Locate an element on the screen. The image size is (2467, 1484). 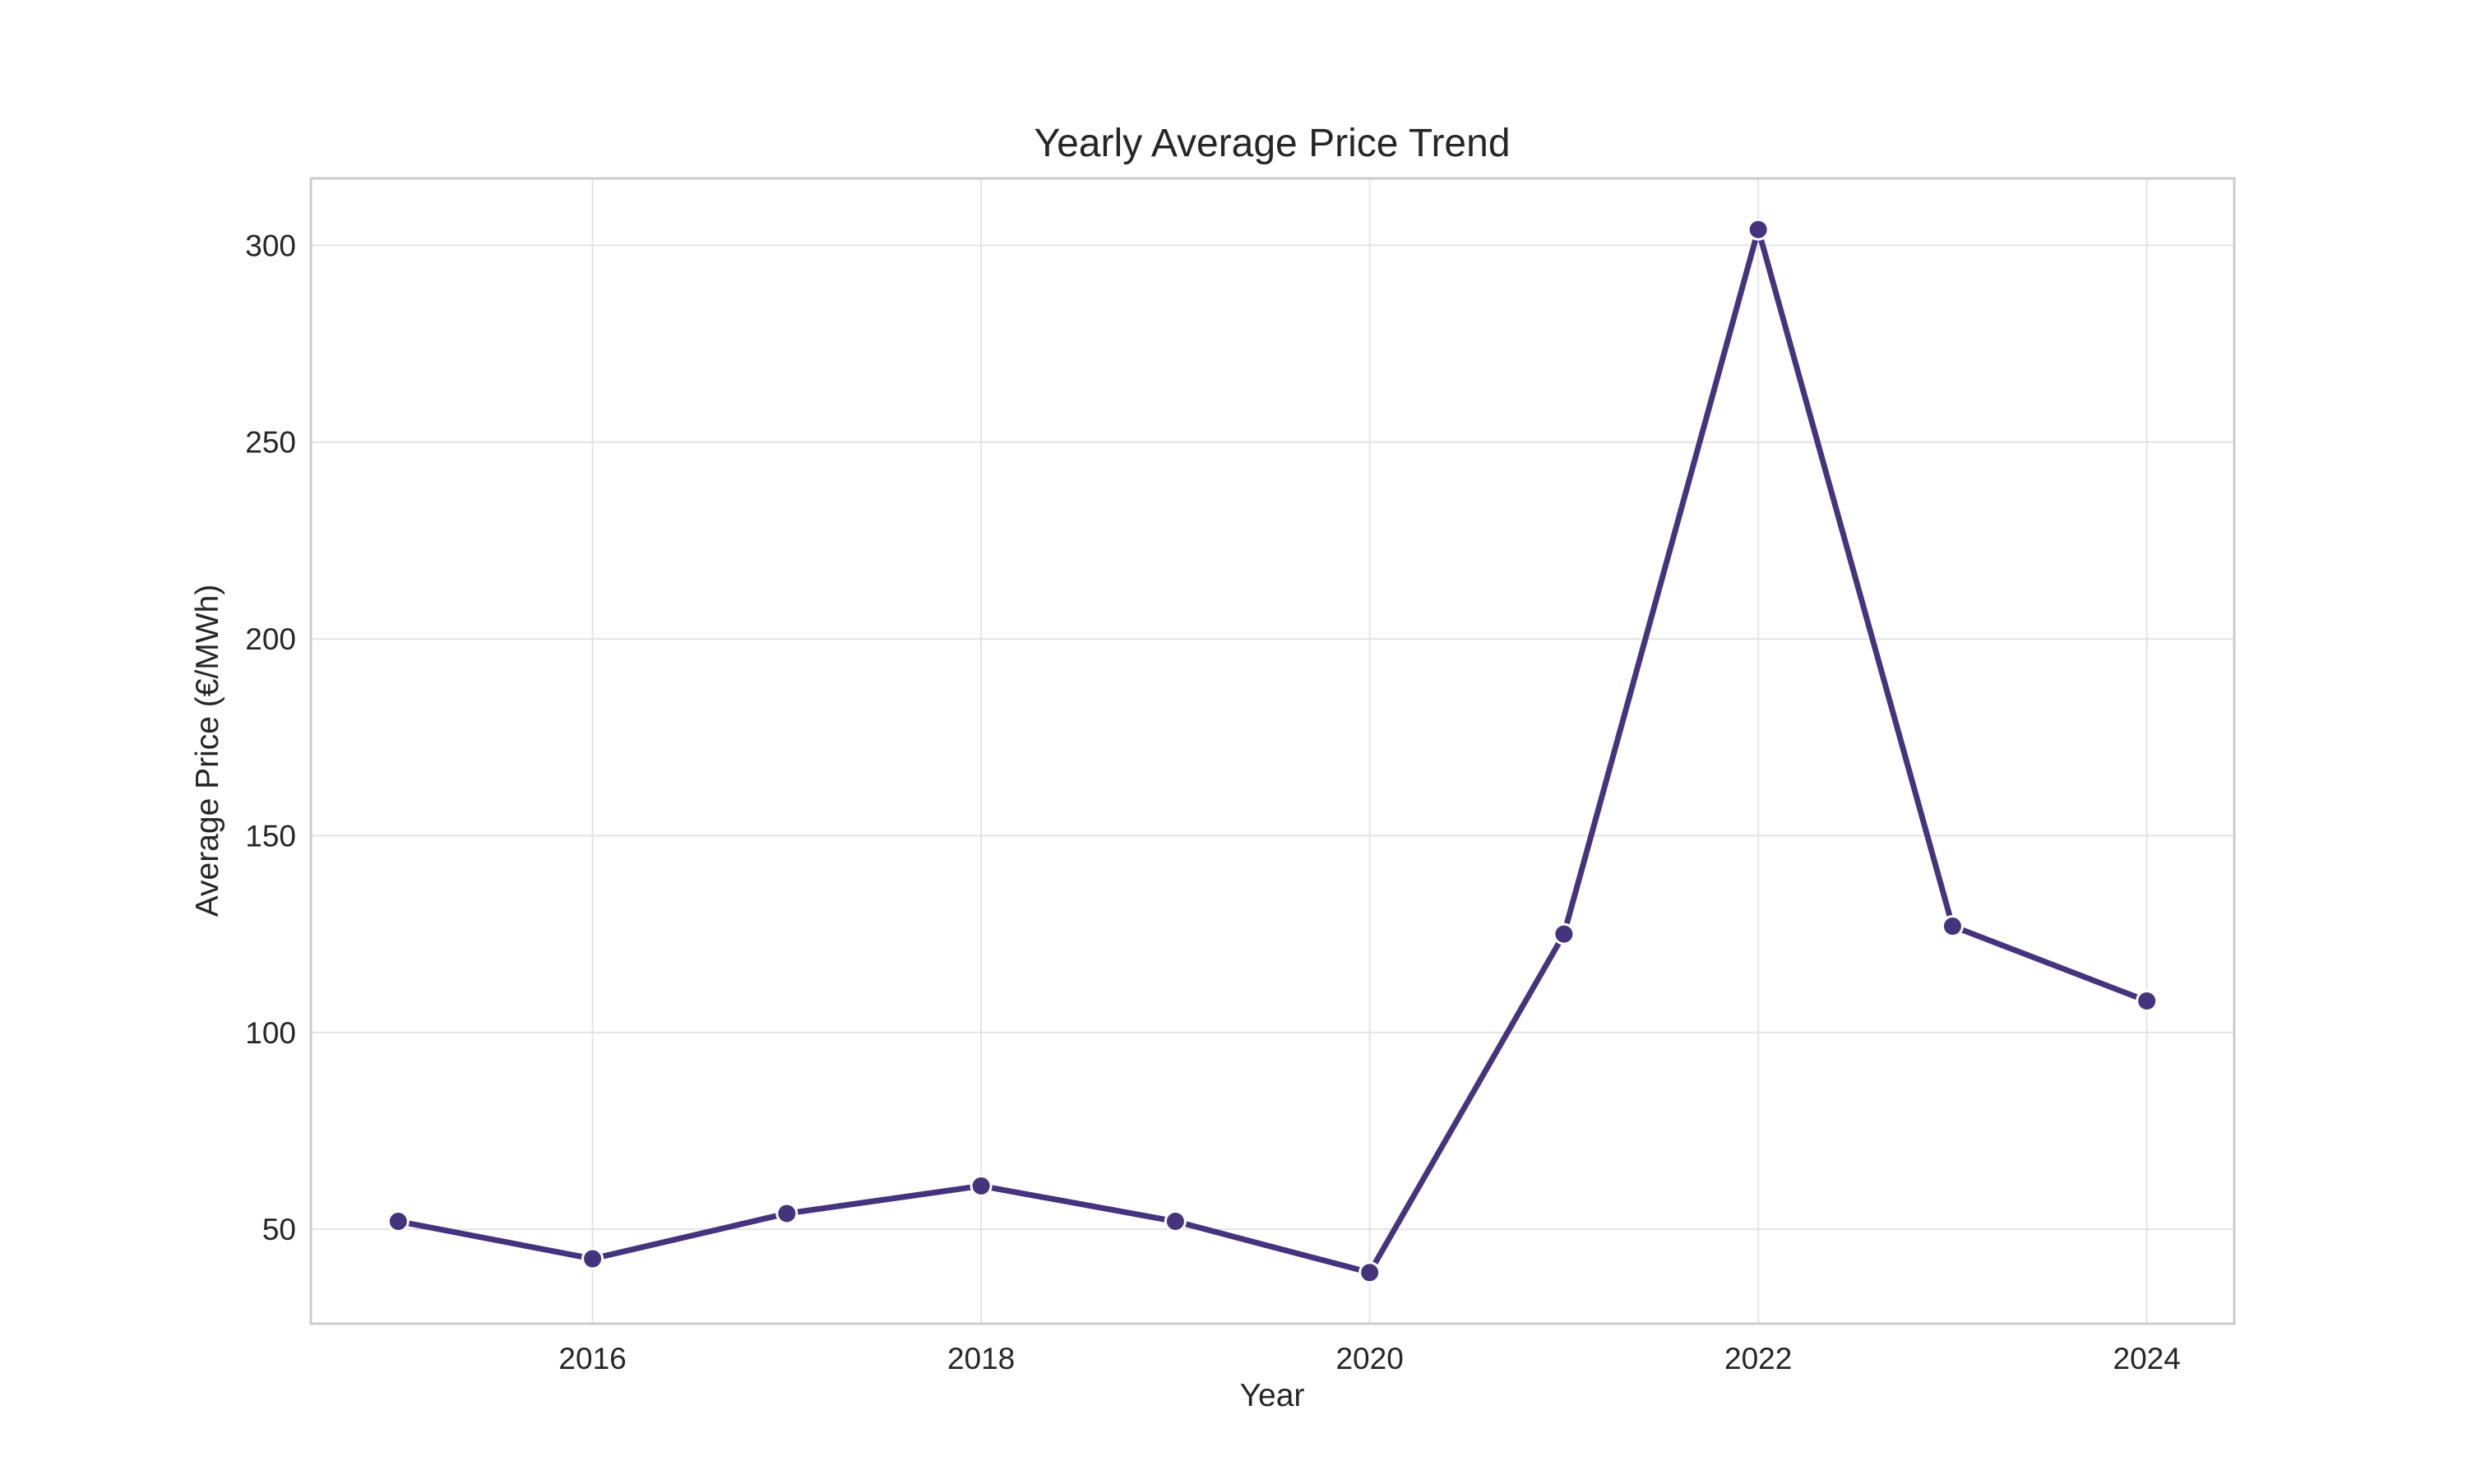
y-tick-label: 200 is located at coordinates (270, 639).